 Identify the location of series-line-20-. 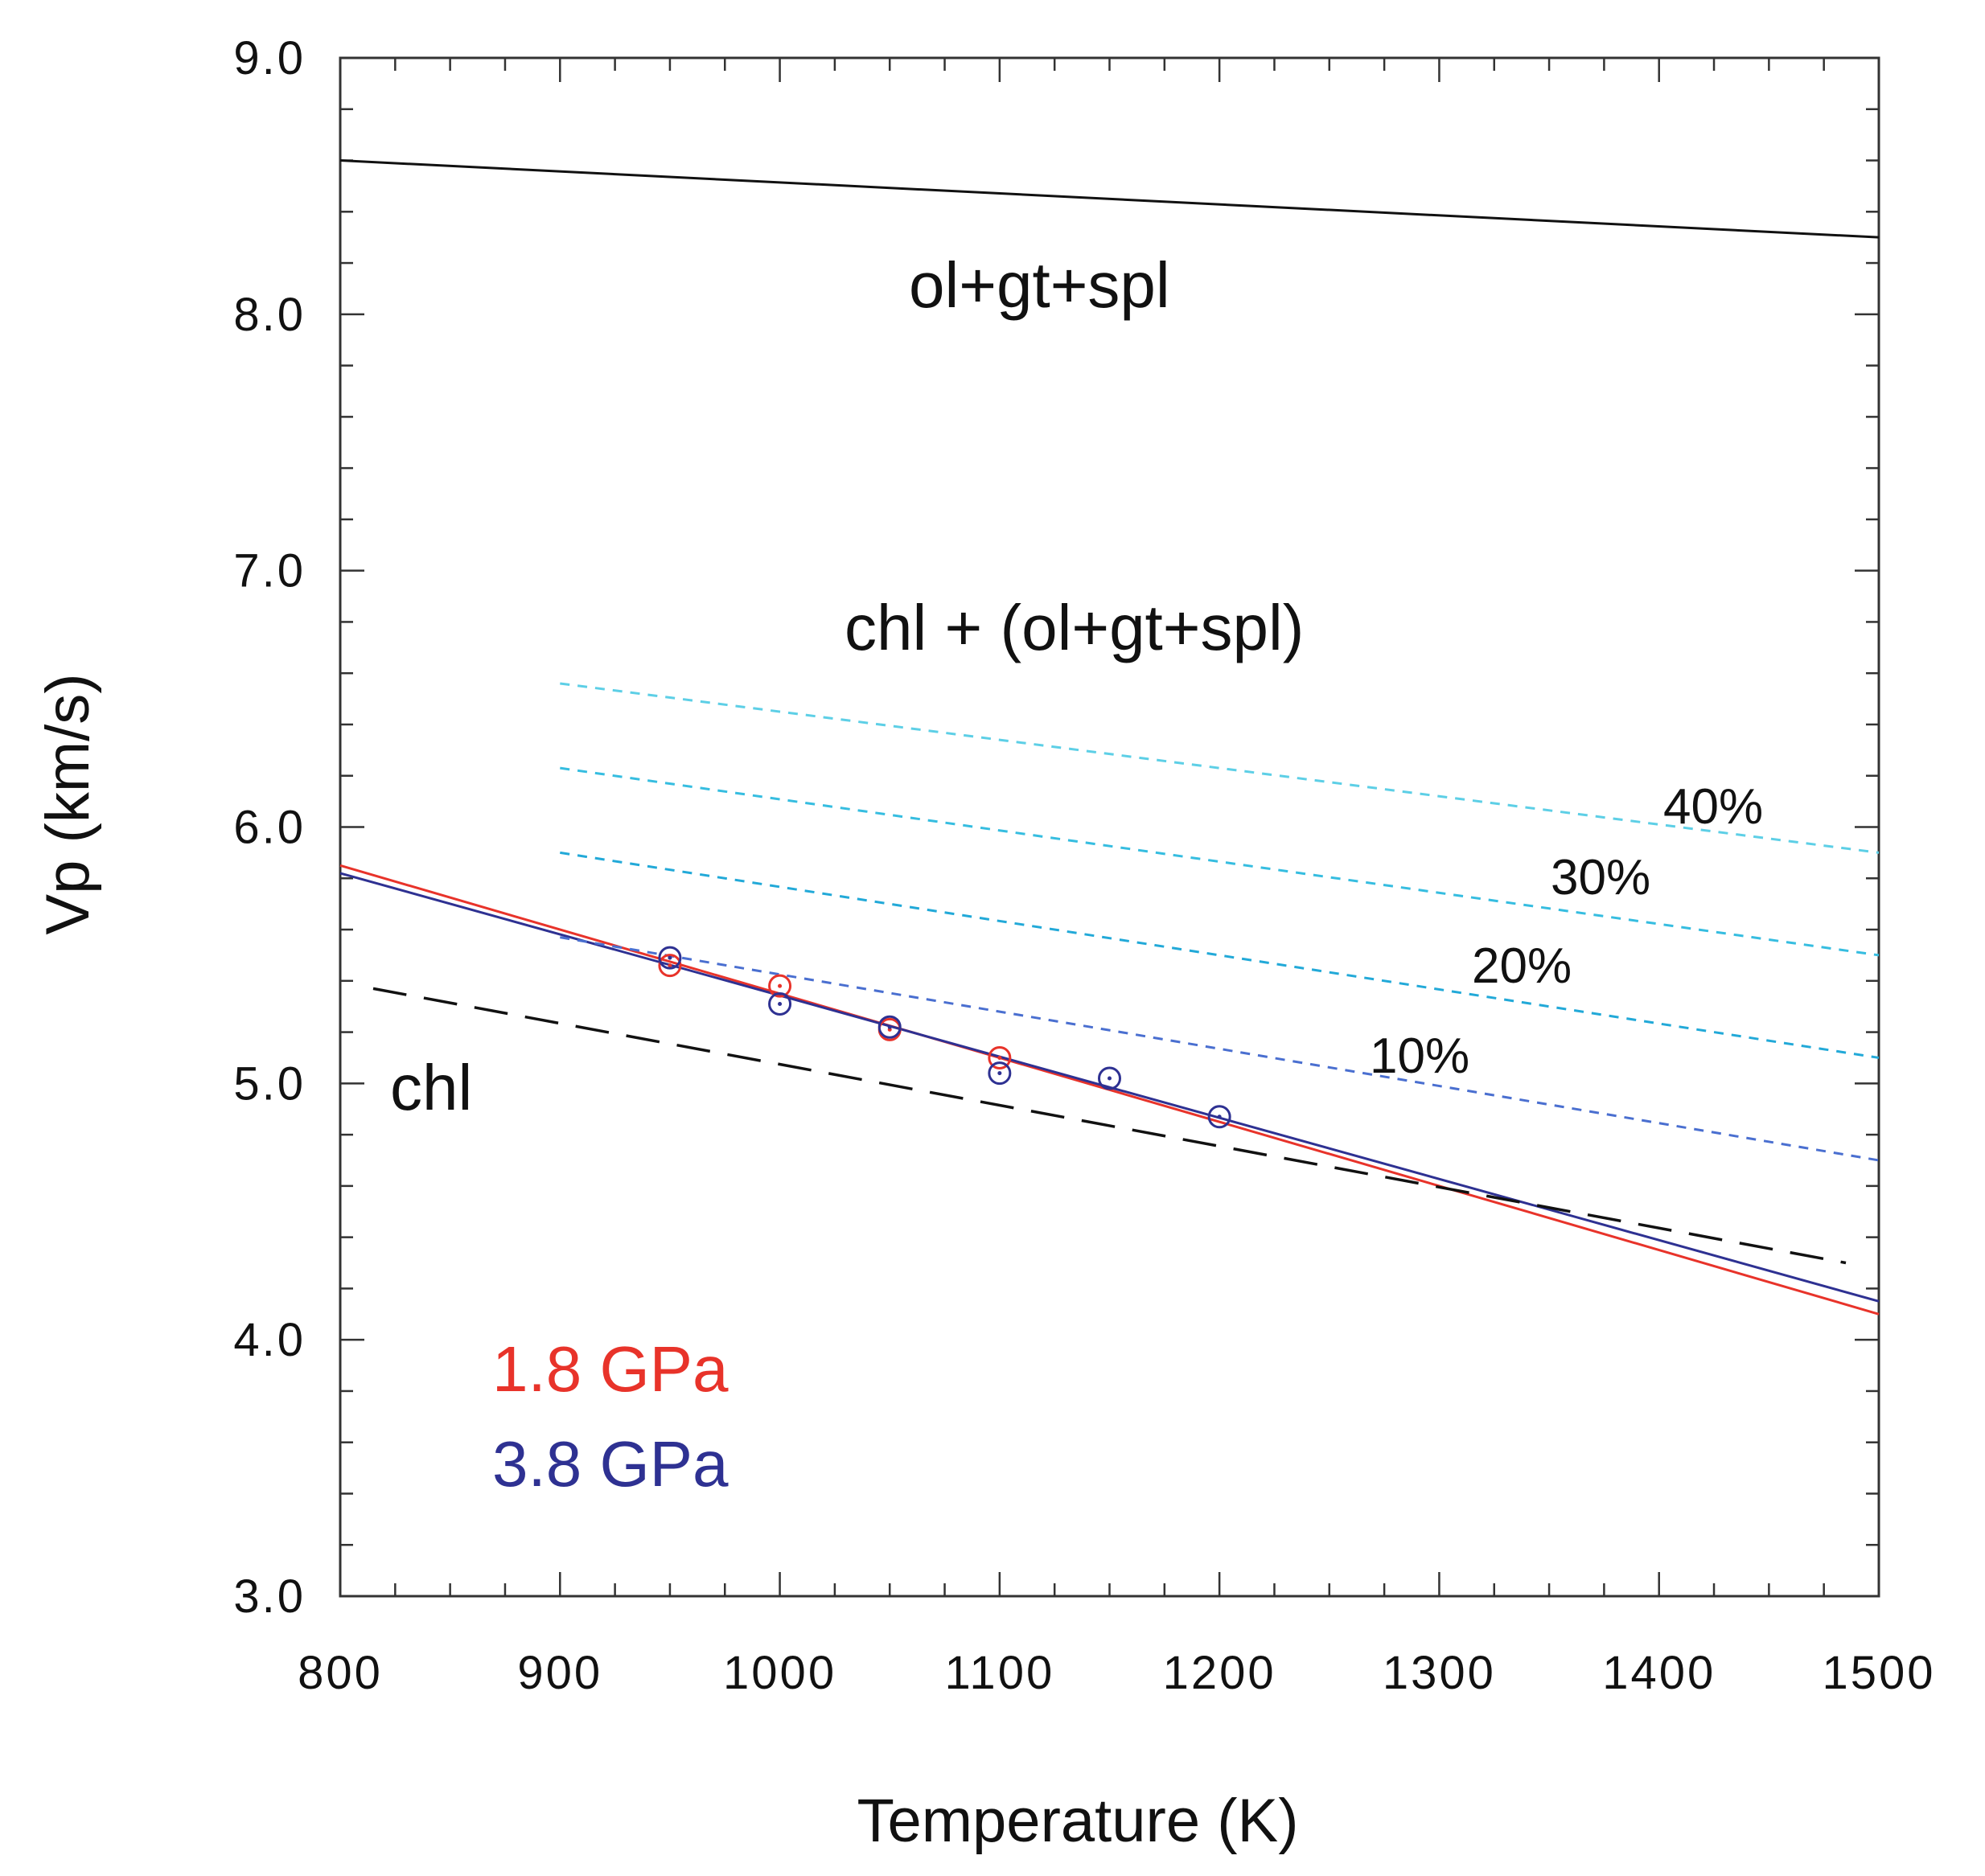
(1220, 955).